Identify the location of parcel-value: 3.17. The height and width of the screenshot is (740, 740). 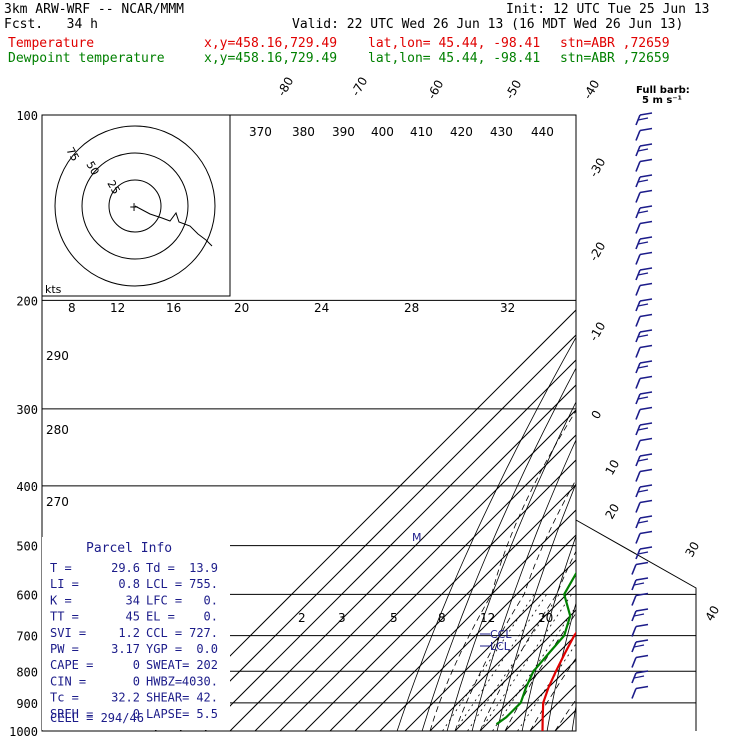
(125, 649).